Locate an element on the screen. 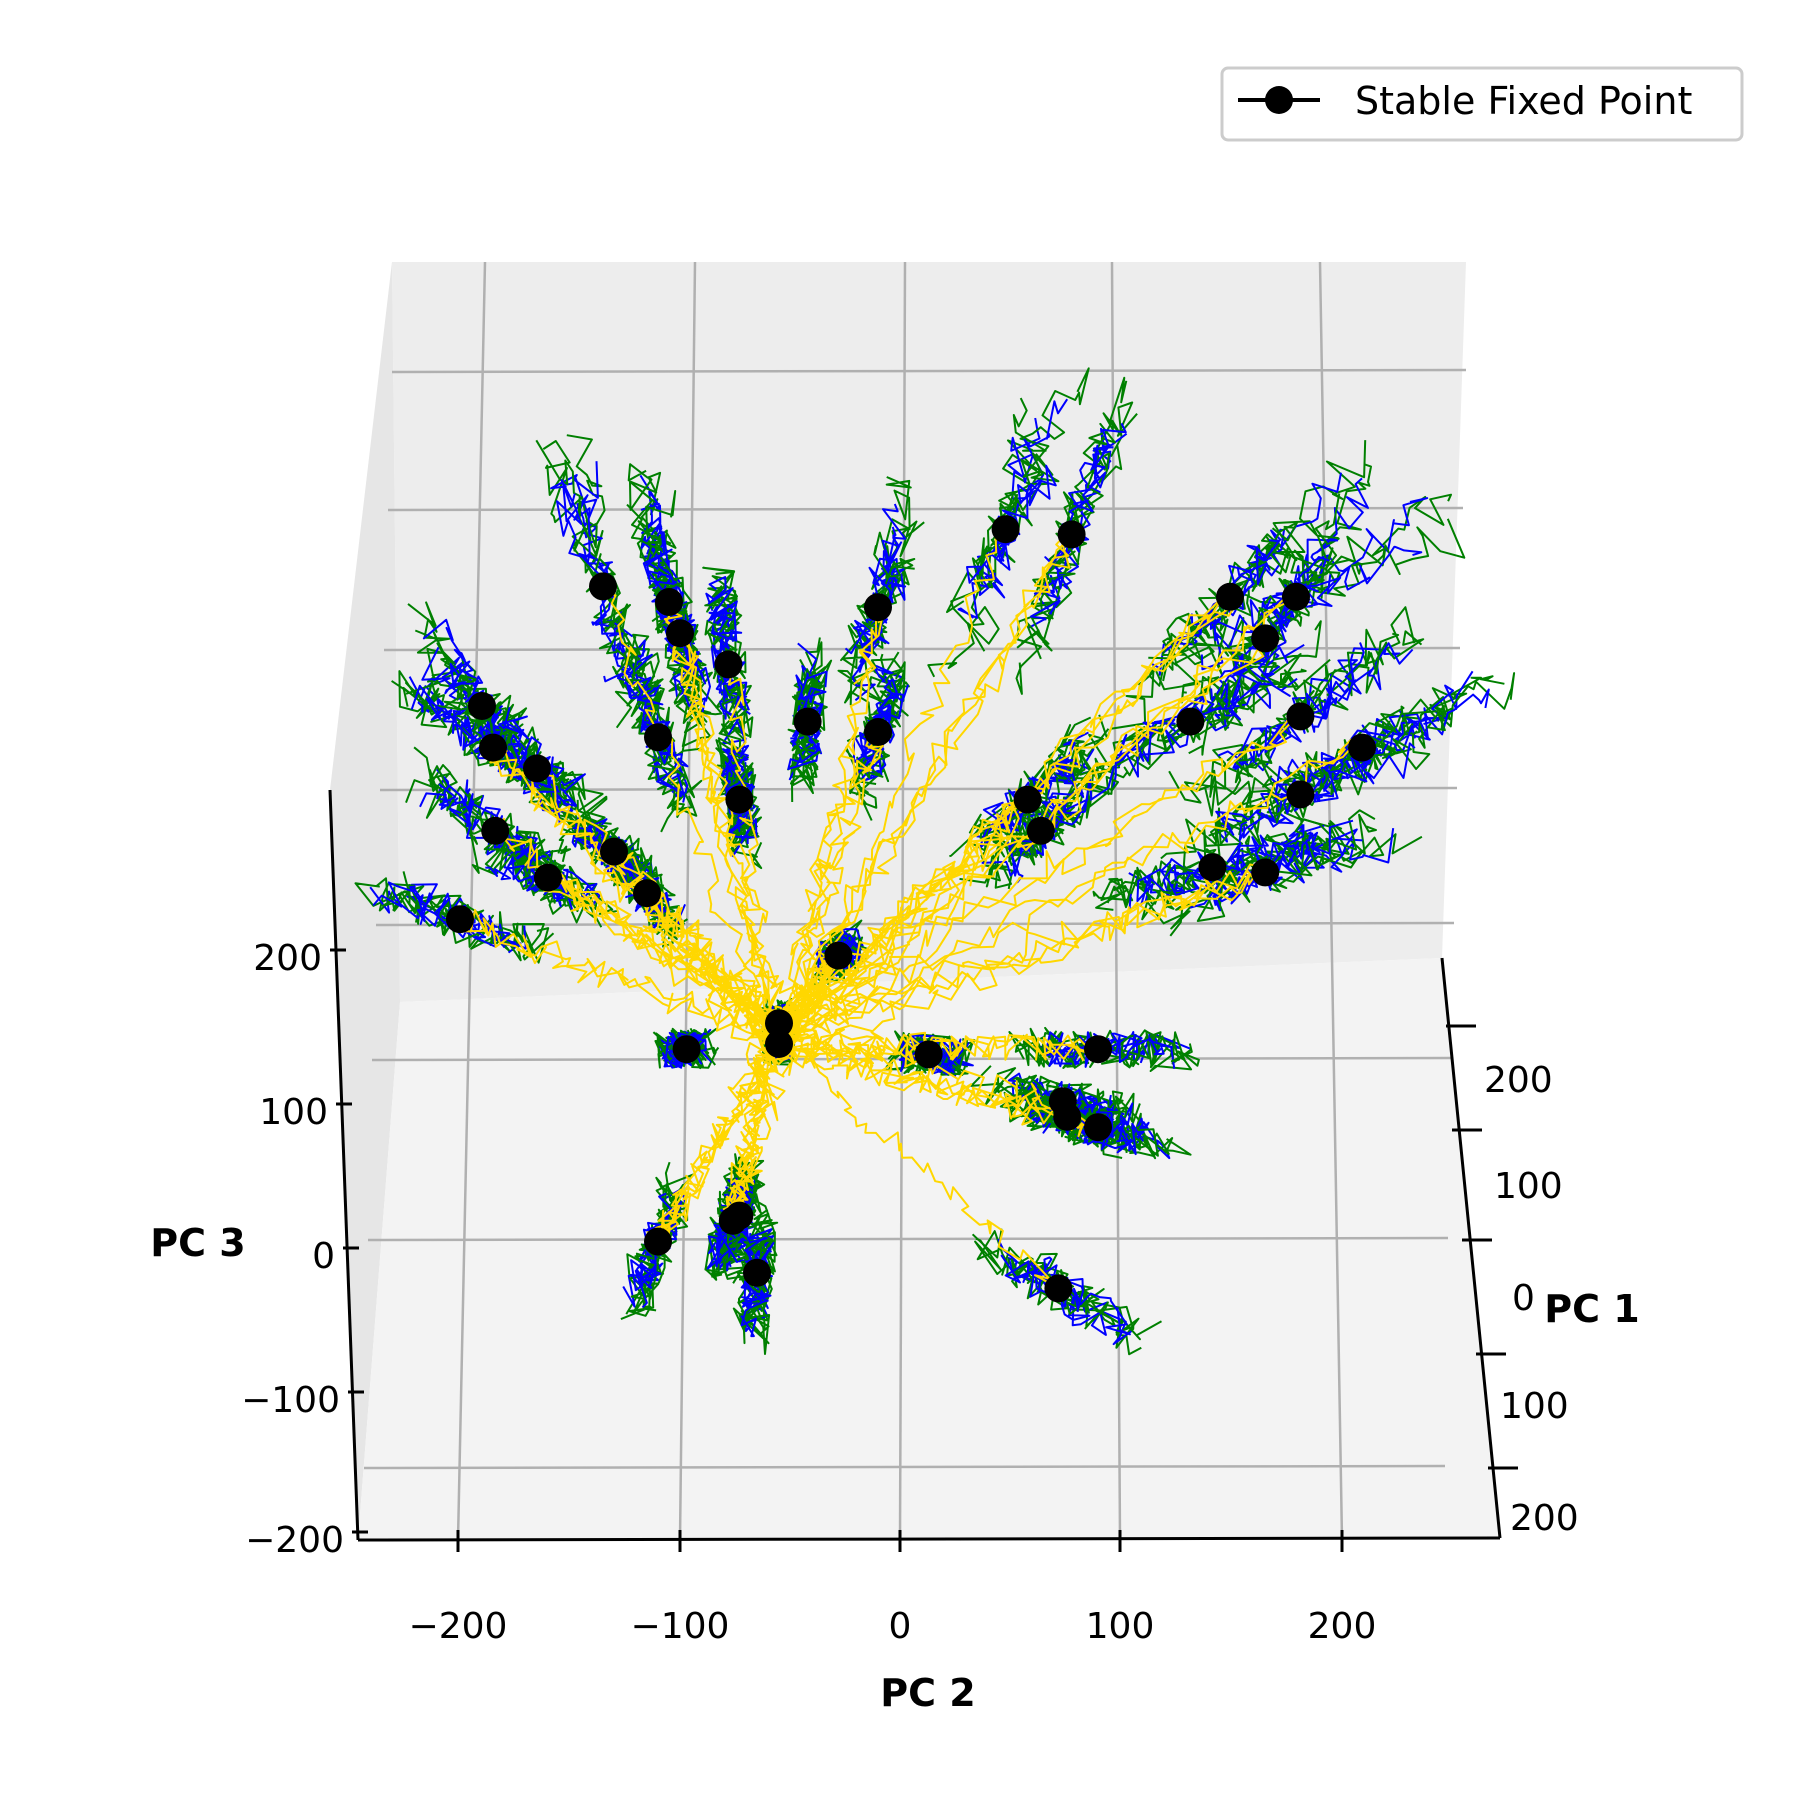 Image resolution: width=1800 pixels, height=1800 pixels. pc3-tick-label: 0 is located at coordinates (323, 1256).